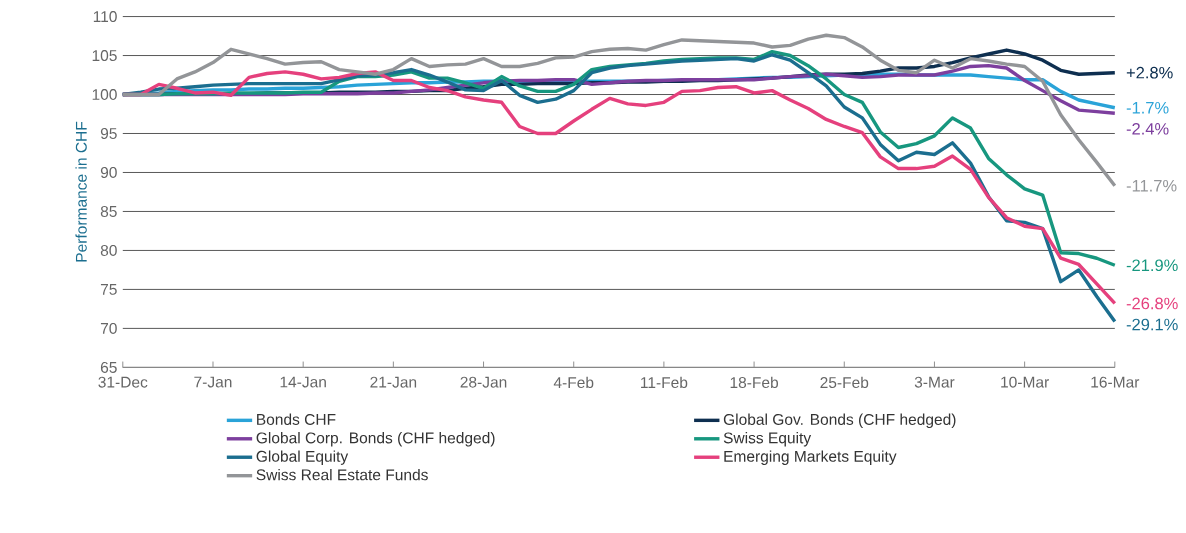 This screenshot has width=1186, height=533. I want to click on x-tick-label: 28-Jan, so click(483, 382).